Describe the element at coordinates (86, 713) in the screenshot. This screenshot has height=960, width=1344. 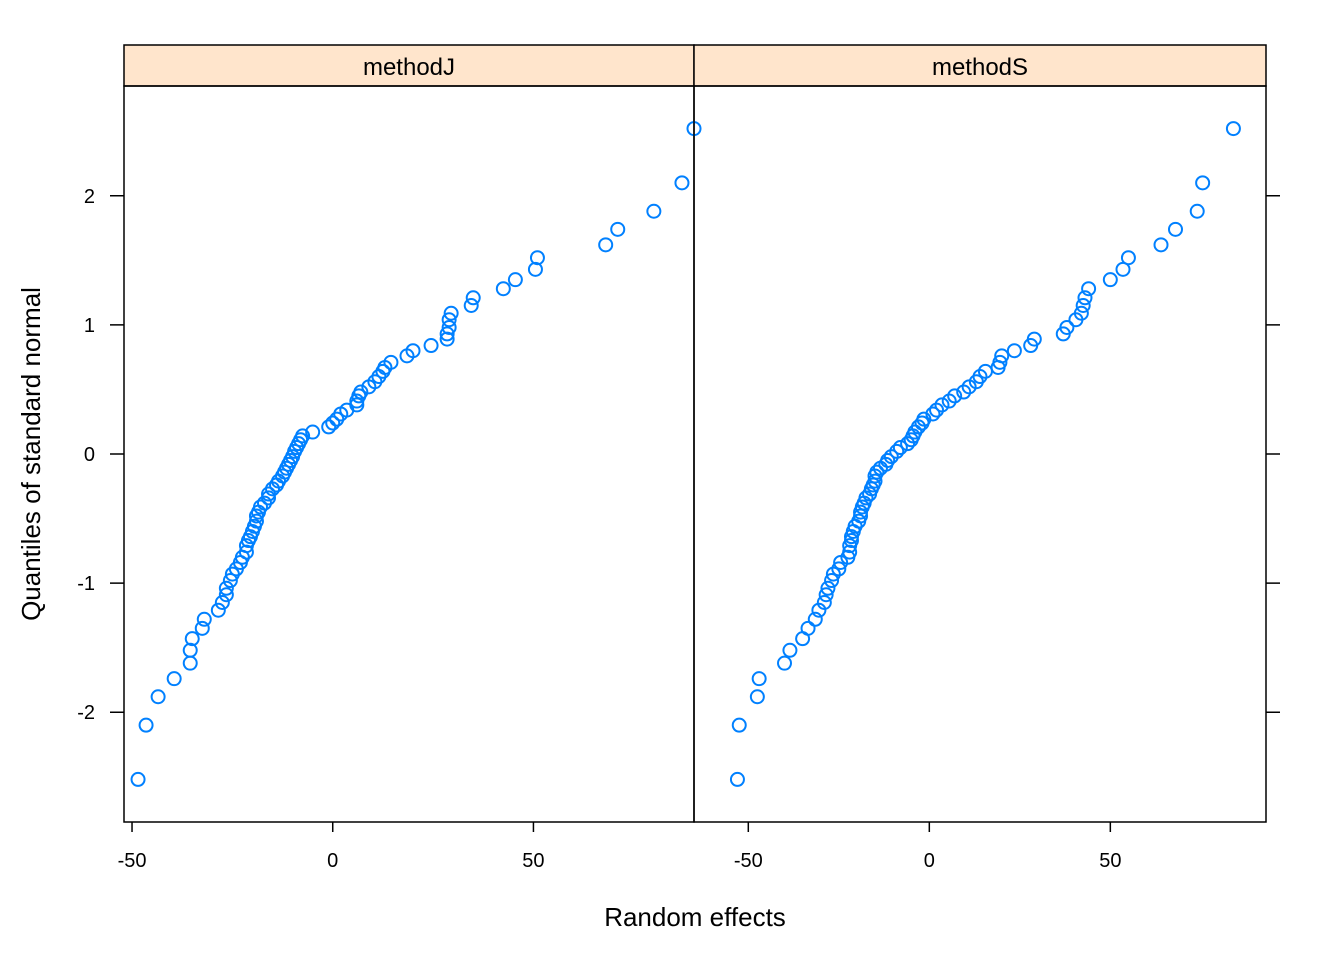
I see `y-tick-label: -2` at that location.